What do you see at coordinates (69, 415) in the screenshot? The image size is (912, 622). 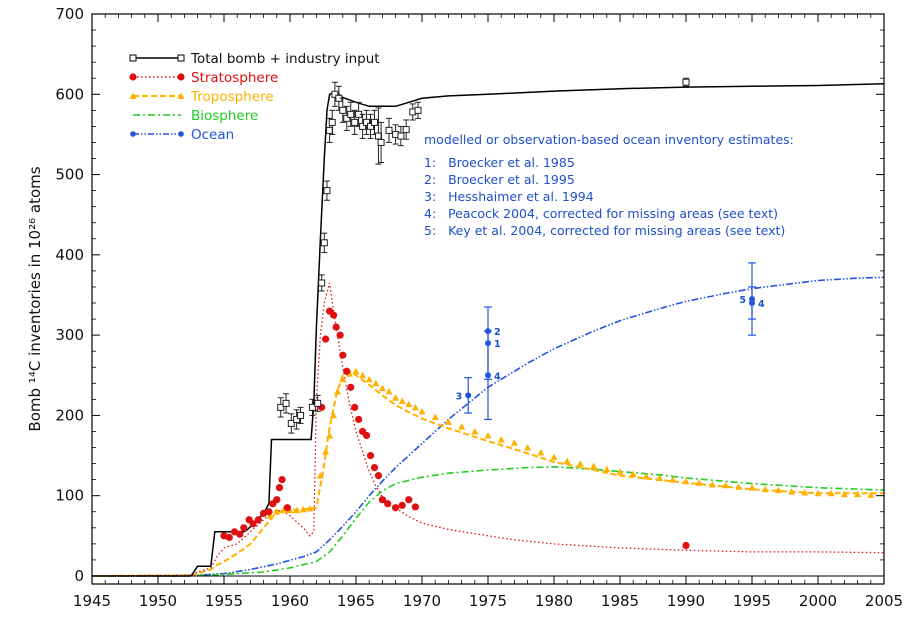 I see `y-tick-label: 200` at bounding box center [69, 415].